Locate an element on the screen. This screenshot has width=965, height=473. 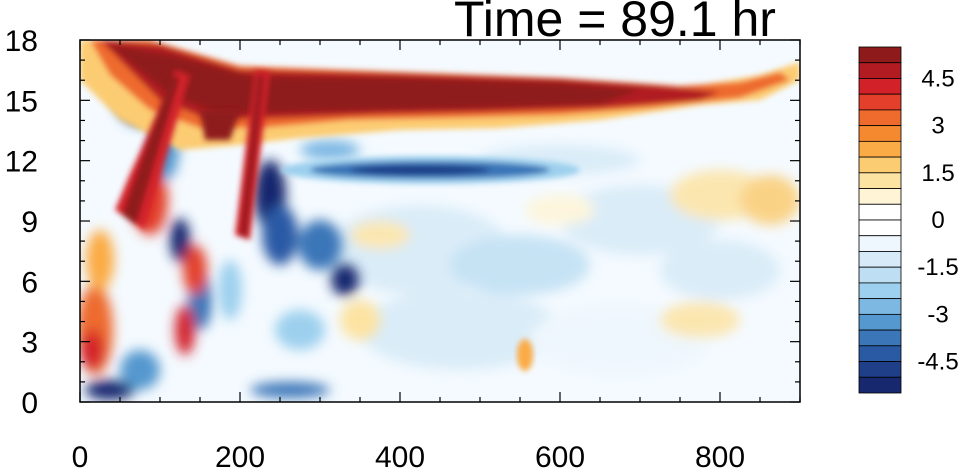
y-tick-label: 18 is located at coordinates (21, 41).